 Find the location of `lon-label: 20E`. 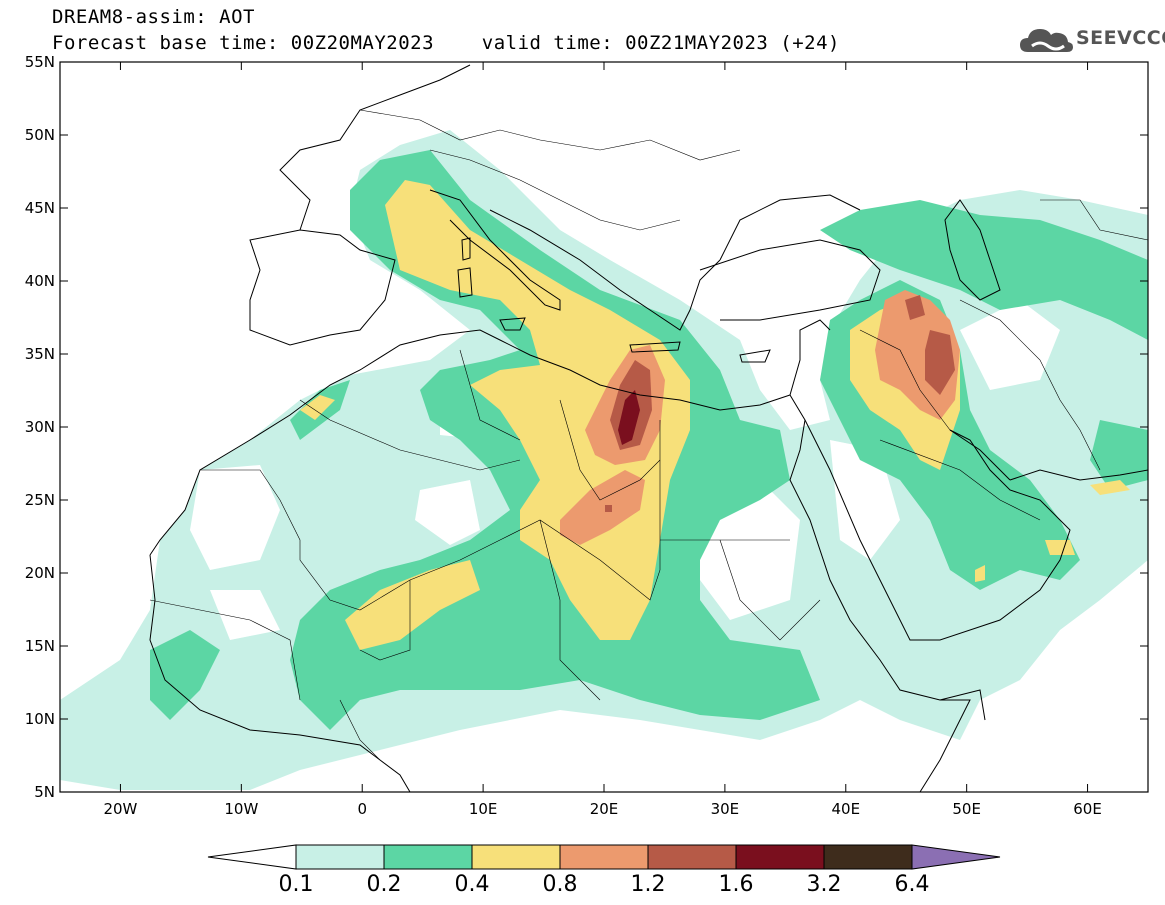

lon-label: 20E is located at coordinates (604, 809).